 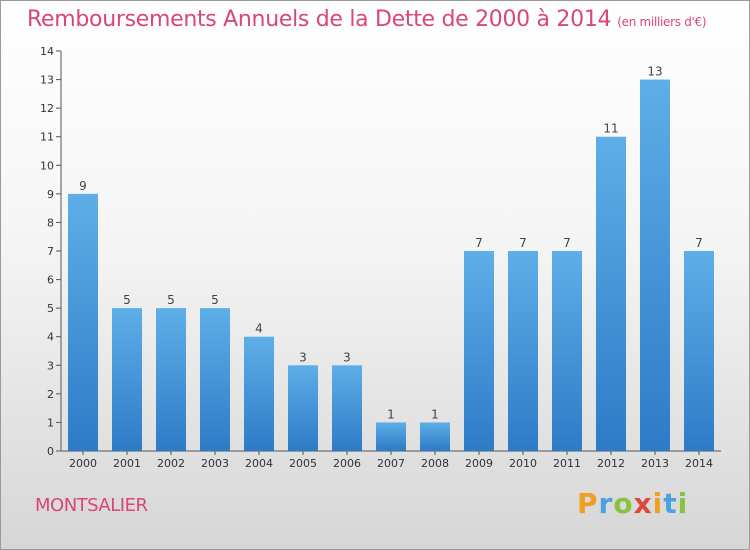 I want to click on y-tick-label: 12, so click(x=47, y=108).